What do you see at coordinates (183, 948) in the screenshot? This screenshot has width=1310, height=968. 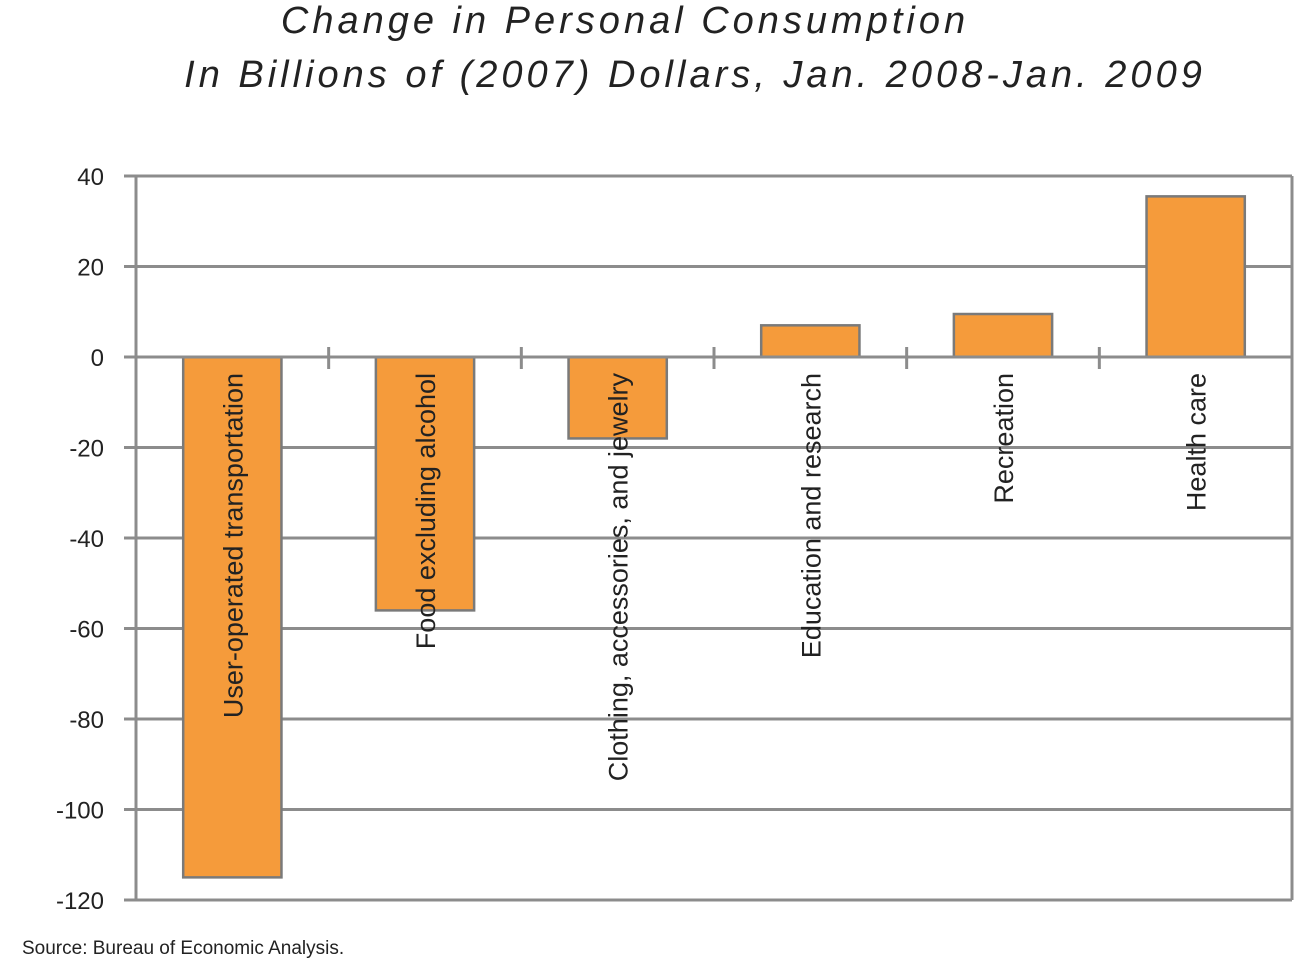 I see `source-note: Source: Bureau of Economic Analysis.` at bounding box center [183, 948].